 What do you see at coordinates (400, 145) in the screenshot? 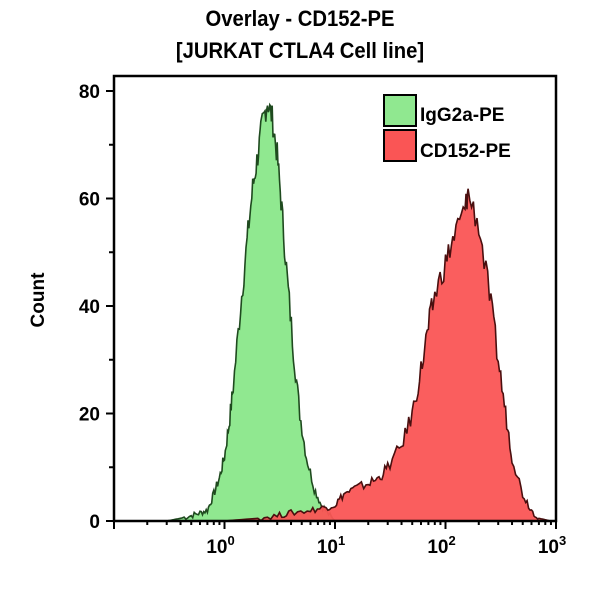
I see `legend-swatch-cd152` at bounding box center [400, 145].